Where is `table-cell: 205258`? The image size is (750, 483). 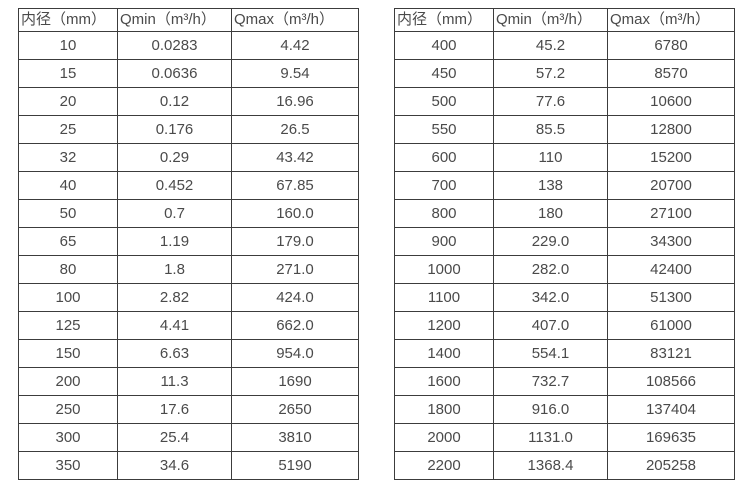 table-cell: 205258 is located at coordinates (671, 465).